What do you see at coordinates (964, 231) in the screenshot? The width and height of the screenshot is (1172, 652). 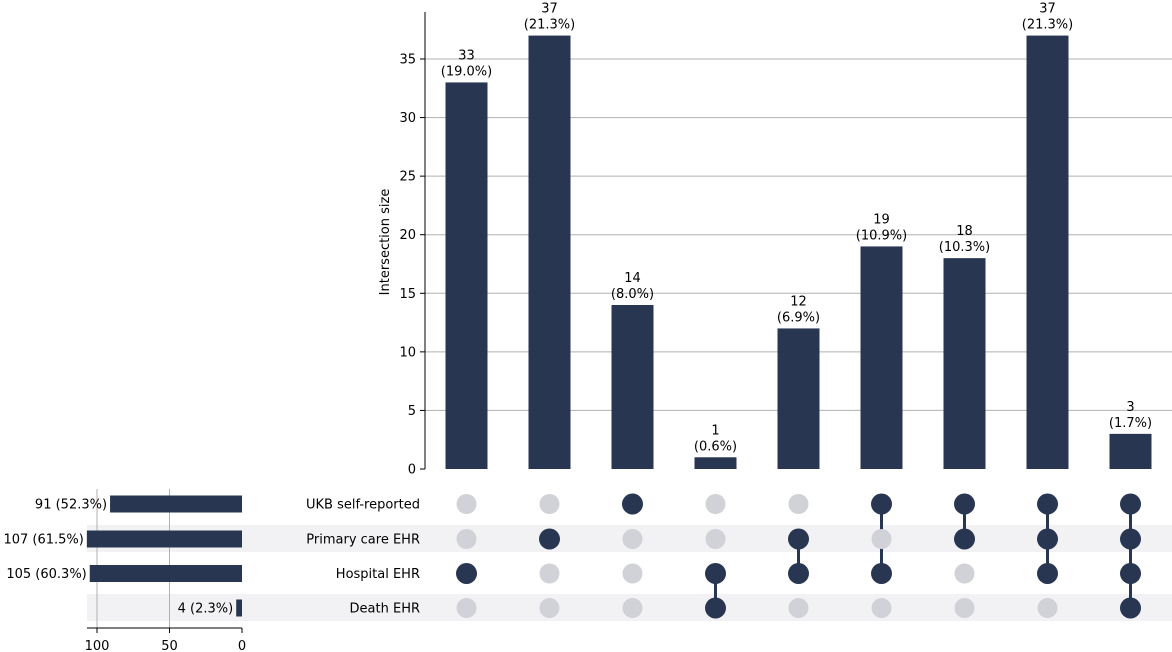 I see `bar-value-label: 18` at bounding box center [964, 231].